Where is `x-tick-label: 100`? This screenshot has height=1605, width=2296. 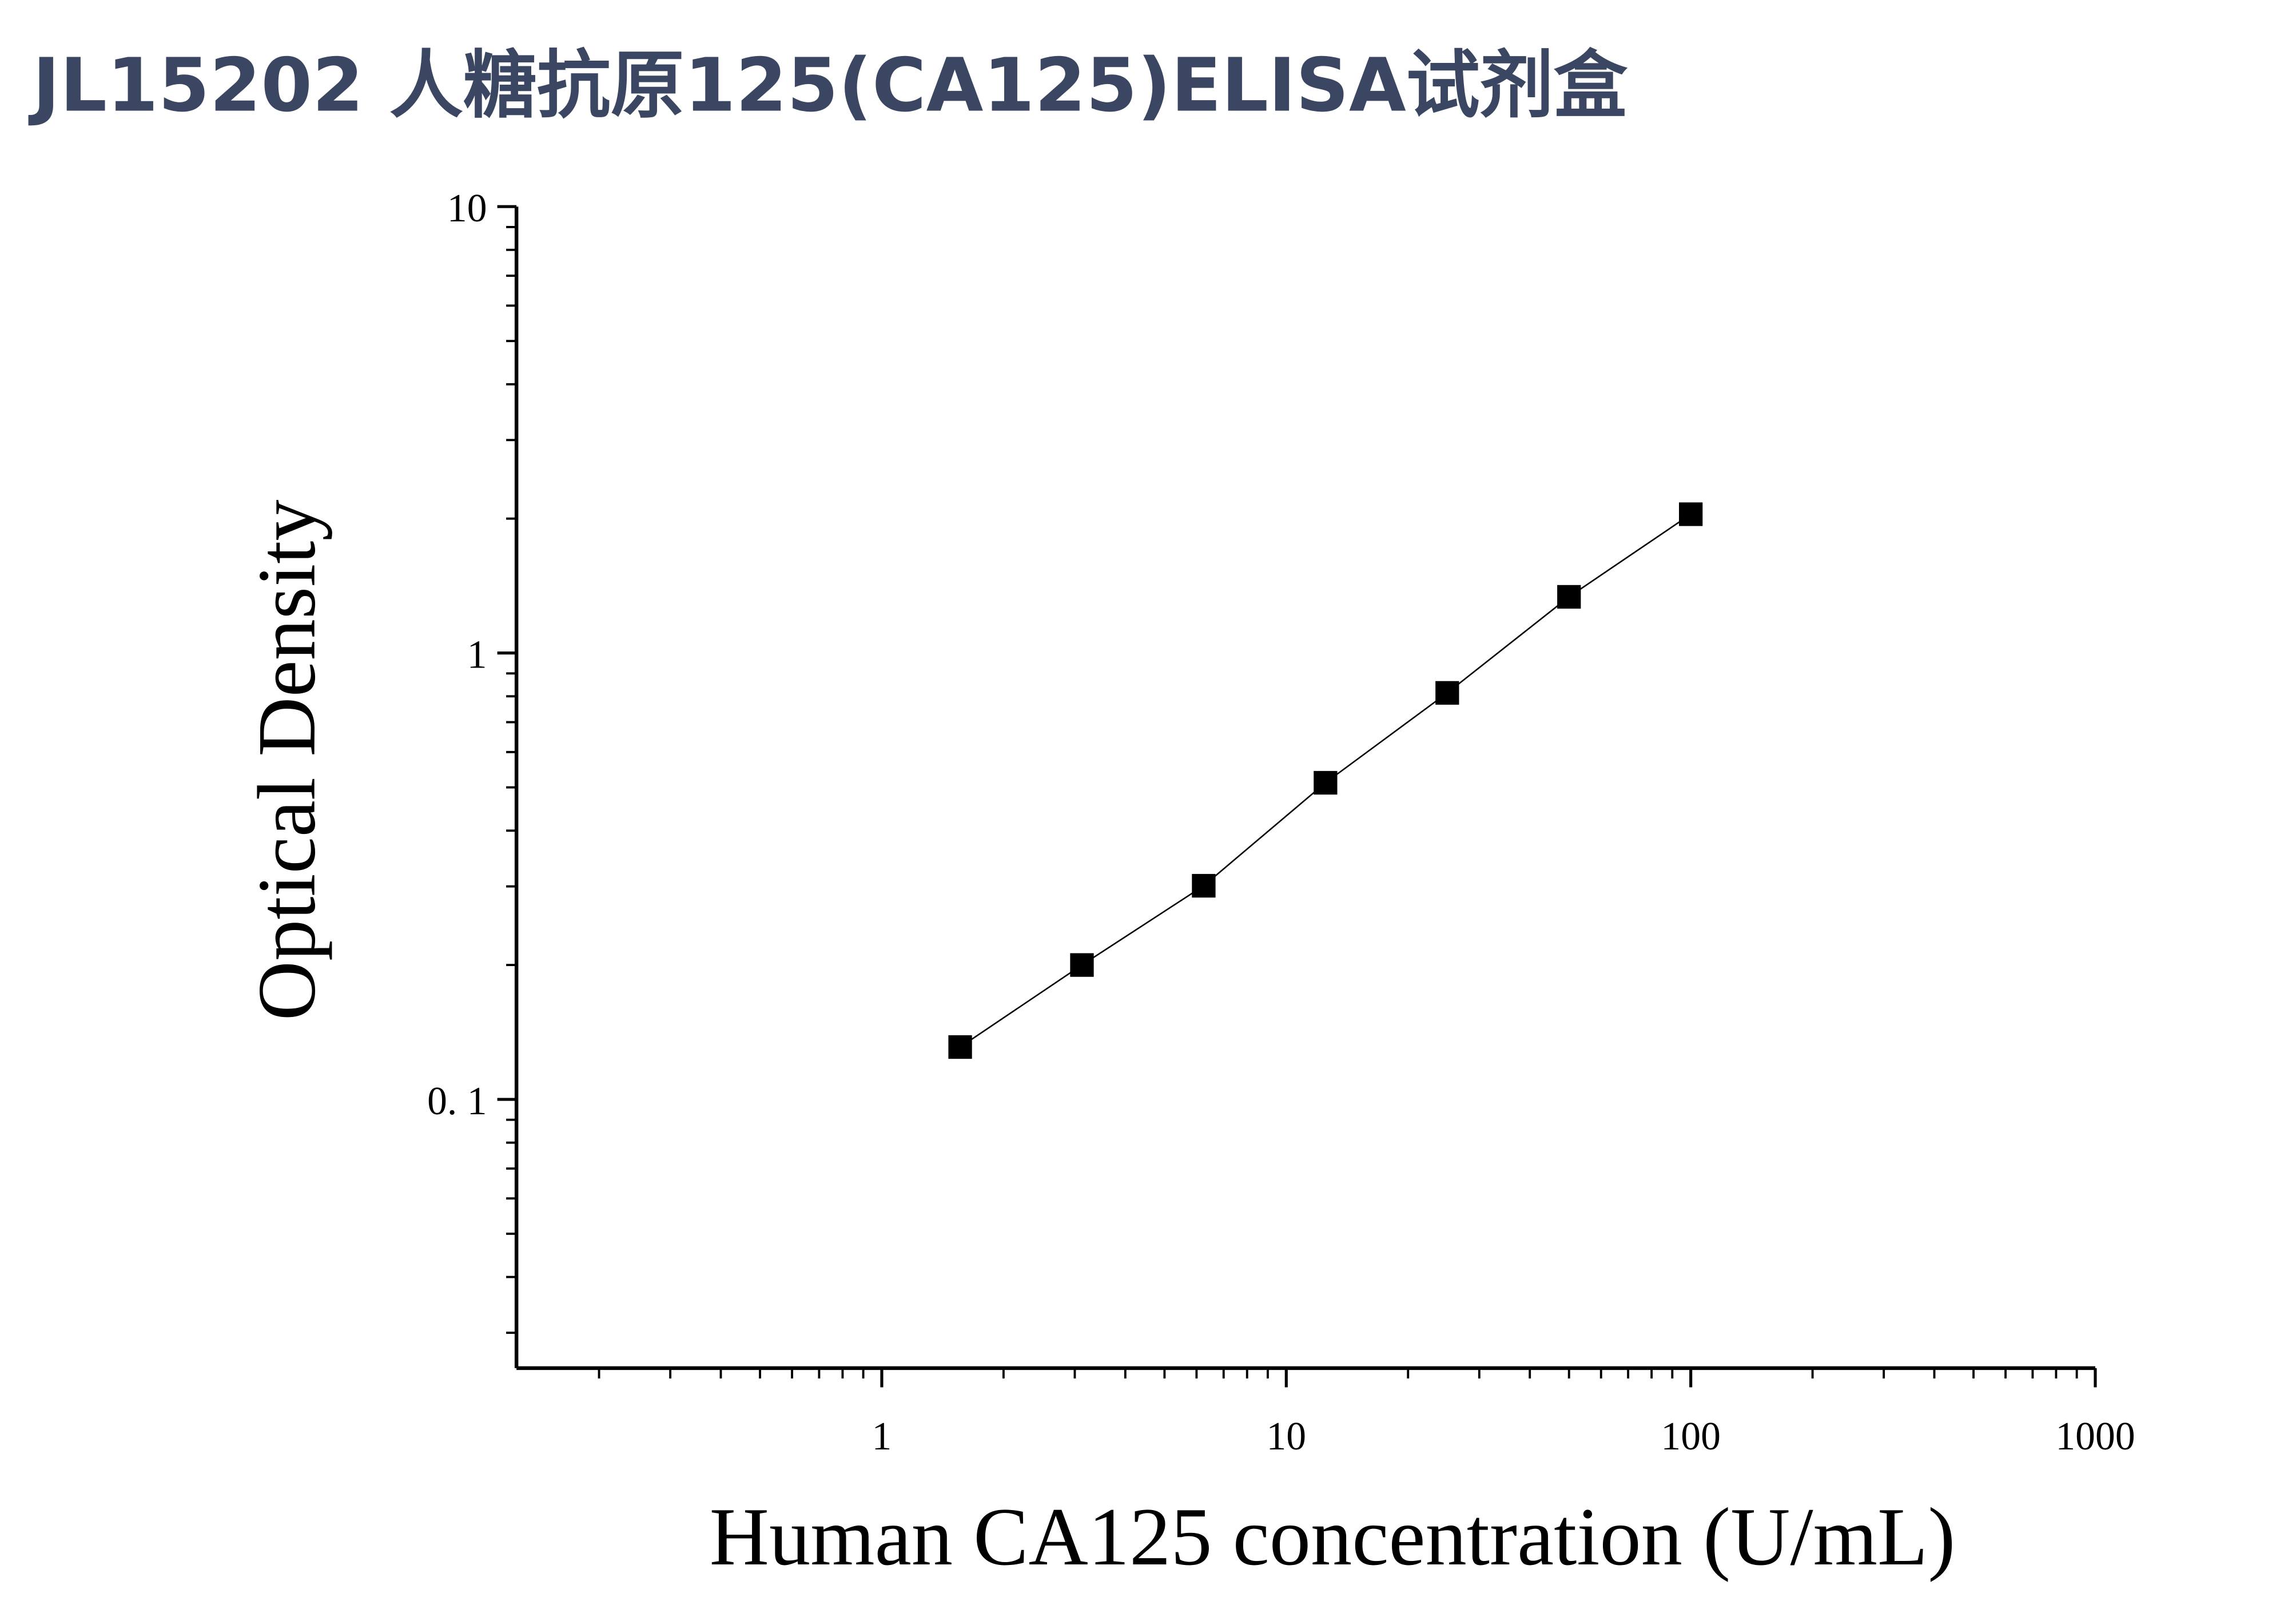
x-tick-label: 100 is located at coordinates (1691, 1437).